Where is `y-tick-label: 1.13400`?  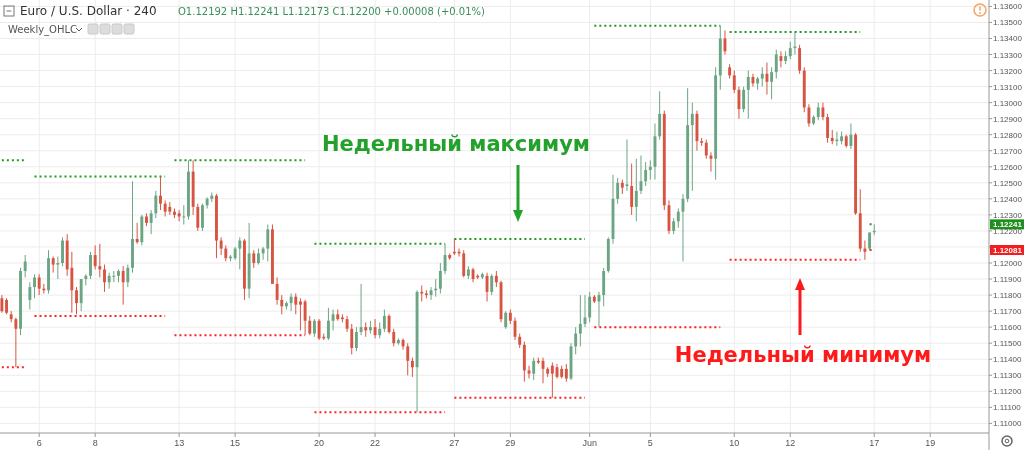 y-tick-label: 1.13400 is located at coordinates (1008, 39).